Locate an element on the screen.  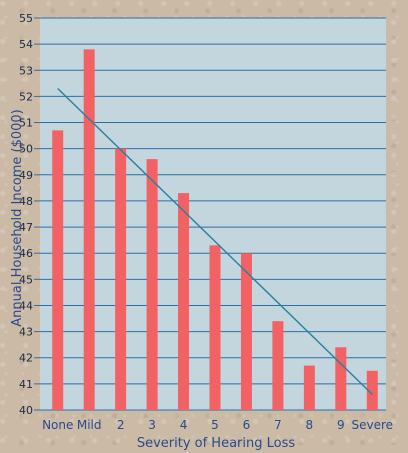
y-tick-label: 47 is located at coordinates (26, 227).